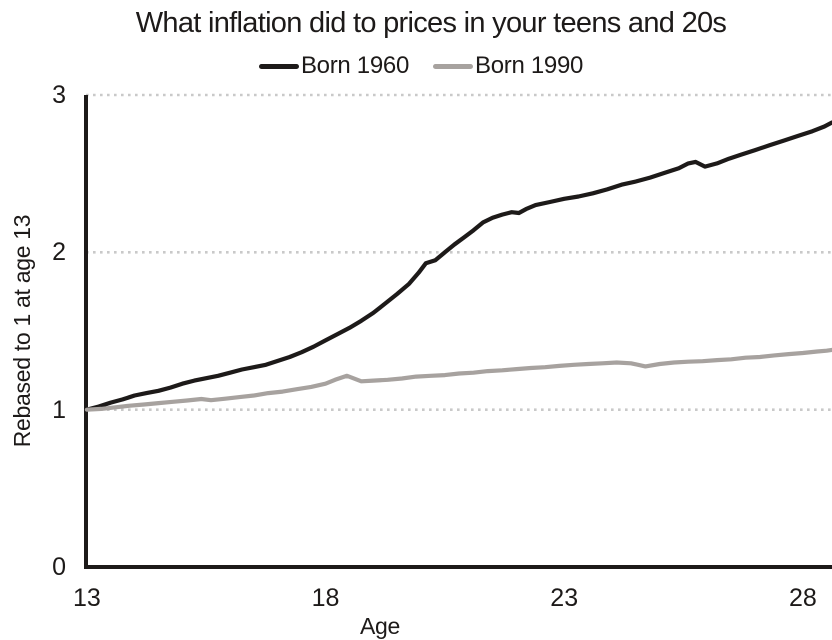 This screenshot has width=832, height=640. Describe the element at coordinates (421, 66) in the screenshot. I see `chart-legend: Born 1960 Born 1990` at that location.